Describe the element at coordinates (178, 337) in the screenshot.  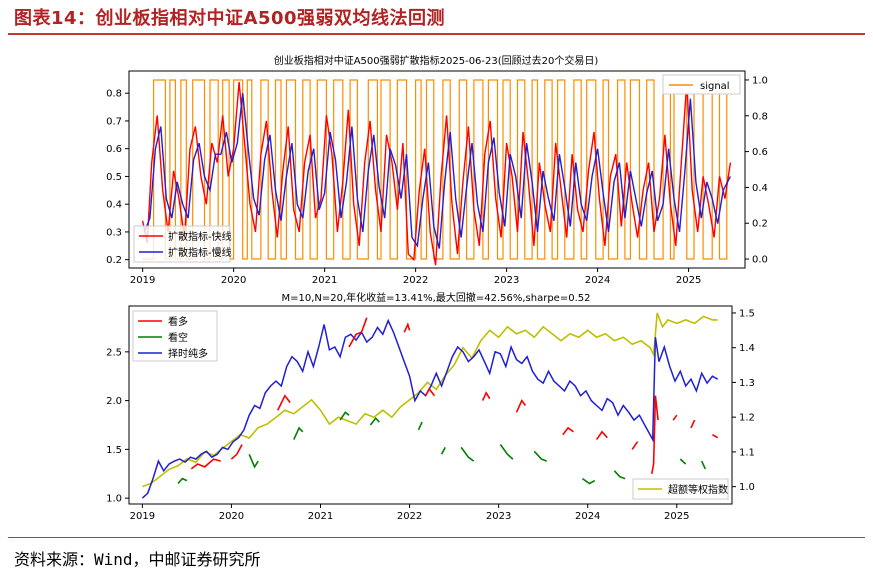
I see `legend-short-label: 看空` at that location.